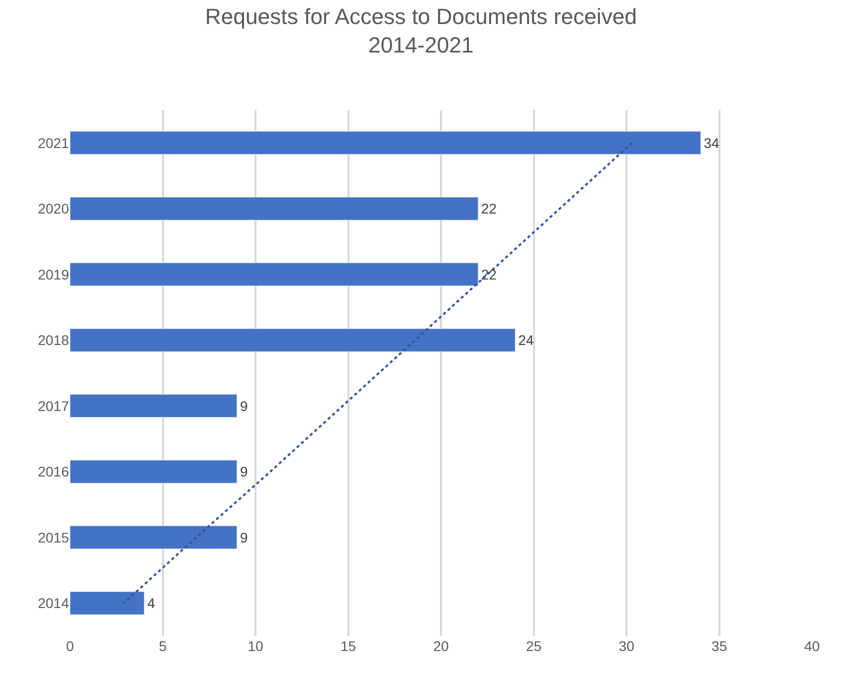 The image size is (842, 686). Describe the element at coordinates (526, 340) in the screenshot. I see `data-label: 24` at that location.